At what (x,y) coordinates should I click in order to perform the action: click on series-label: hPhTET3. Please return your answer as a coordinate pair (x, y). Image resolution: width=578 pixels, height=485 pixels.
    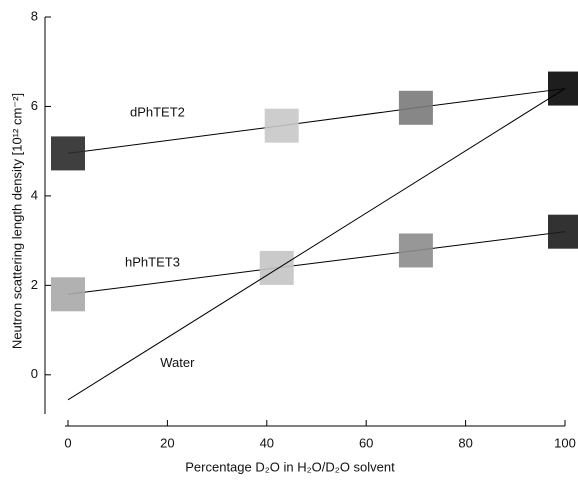
    Looking at the image, I should click on (152, 261).